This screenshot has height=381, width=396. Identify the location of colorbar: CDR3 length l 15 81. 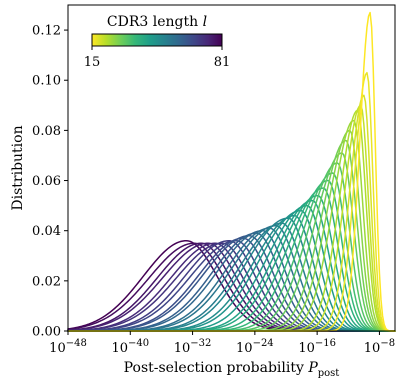
(157, 42).